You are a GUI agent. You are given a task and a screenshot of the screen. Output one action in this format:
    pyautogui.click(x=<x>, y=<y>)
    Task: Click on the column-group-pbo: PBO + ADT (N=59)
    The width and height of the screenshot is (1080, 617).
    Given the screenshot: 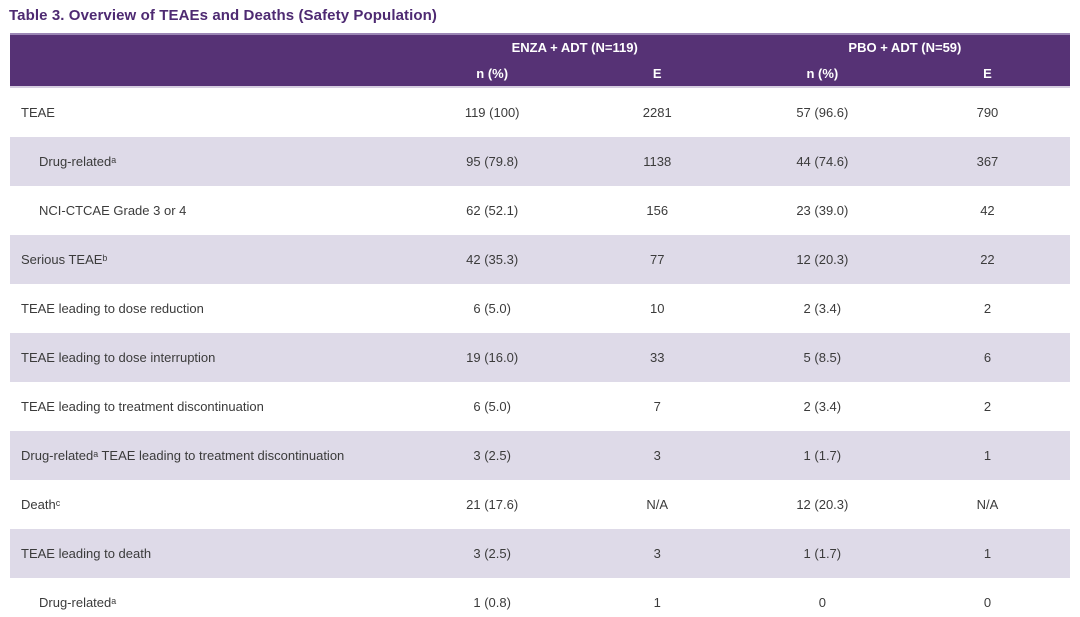 What is the action you would take?
    pyautogui.click(x=904, y=46)
    